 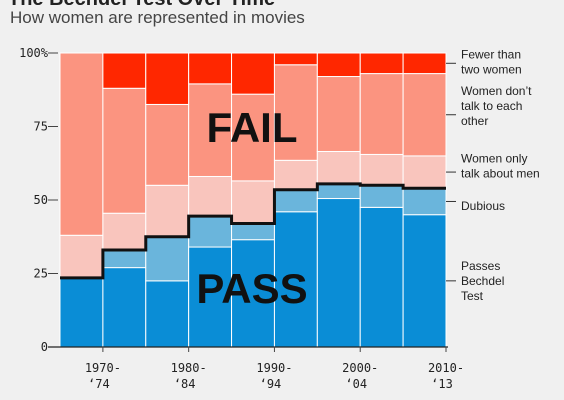 I want to click on x-axis: 1970- ‘74 1980- ‘84 1990- ‘94 2000- ‘04 2010- ‘13, so click(x=274, y=369).